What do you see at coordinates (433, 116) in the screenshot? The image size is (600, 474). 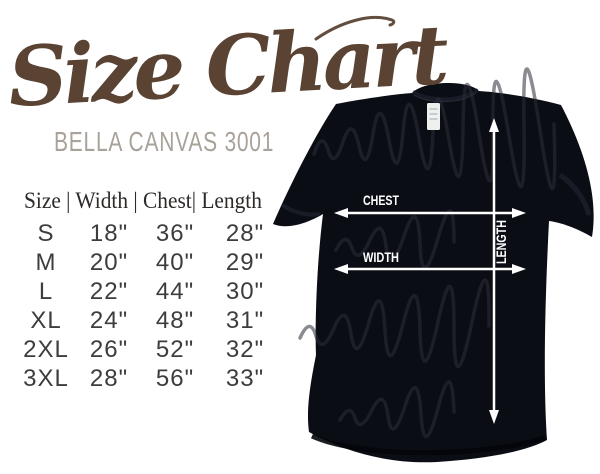 I see `collar-tag` at bounding box center [433, 116].